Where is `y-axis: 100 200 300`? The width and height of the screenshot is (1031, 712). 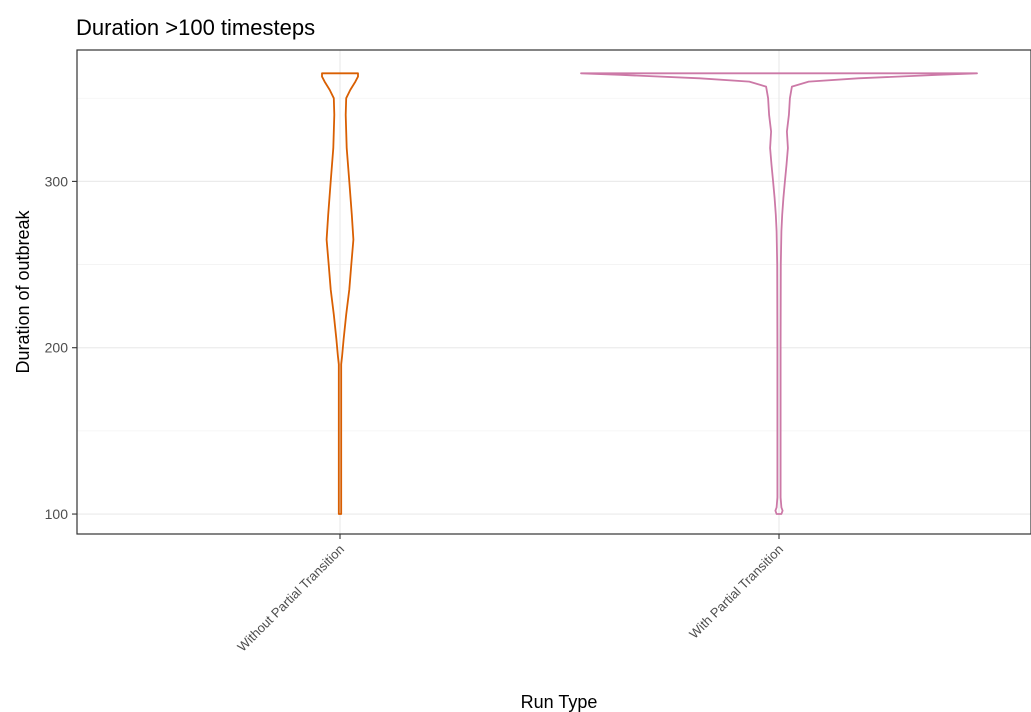
y-axis: 100 200 300 is located at coordinates (61, 347).